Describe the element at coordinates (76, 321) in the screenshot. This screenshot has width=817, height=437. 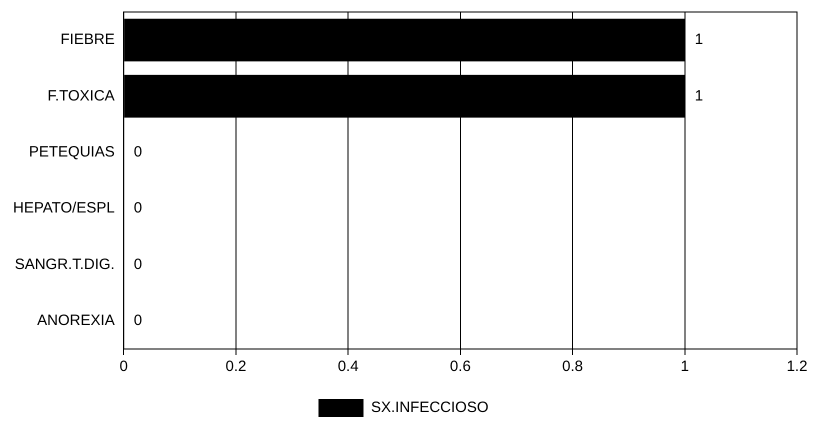
I see `y-tick-label: ANOREXIA` at that location.